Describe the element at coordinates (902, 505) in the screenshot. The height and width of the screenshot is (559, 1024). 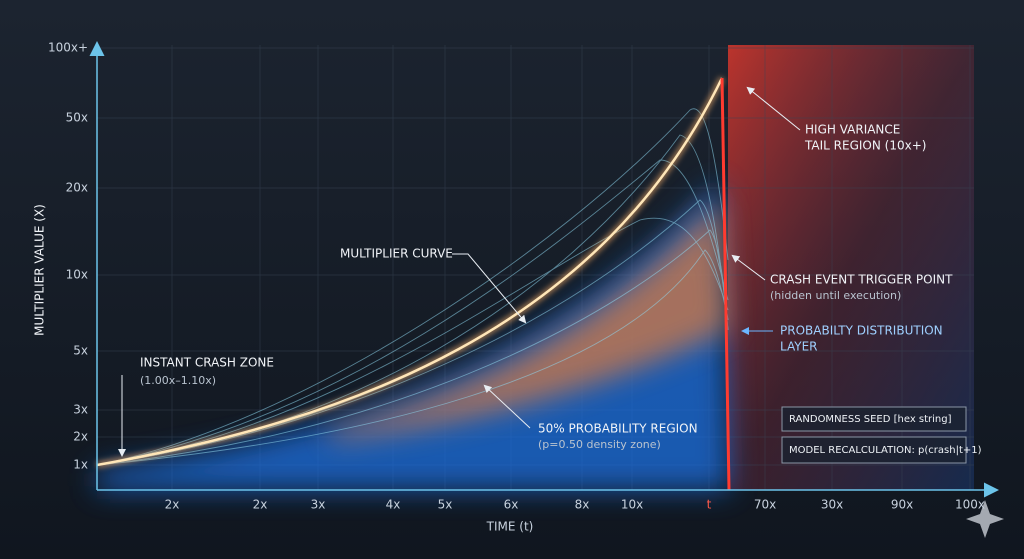
I see `x-tick-label: 90x` at that location.